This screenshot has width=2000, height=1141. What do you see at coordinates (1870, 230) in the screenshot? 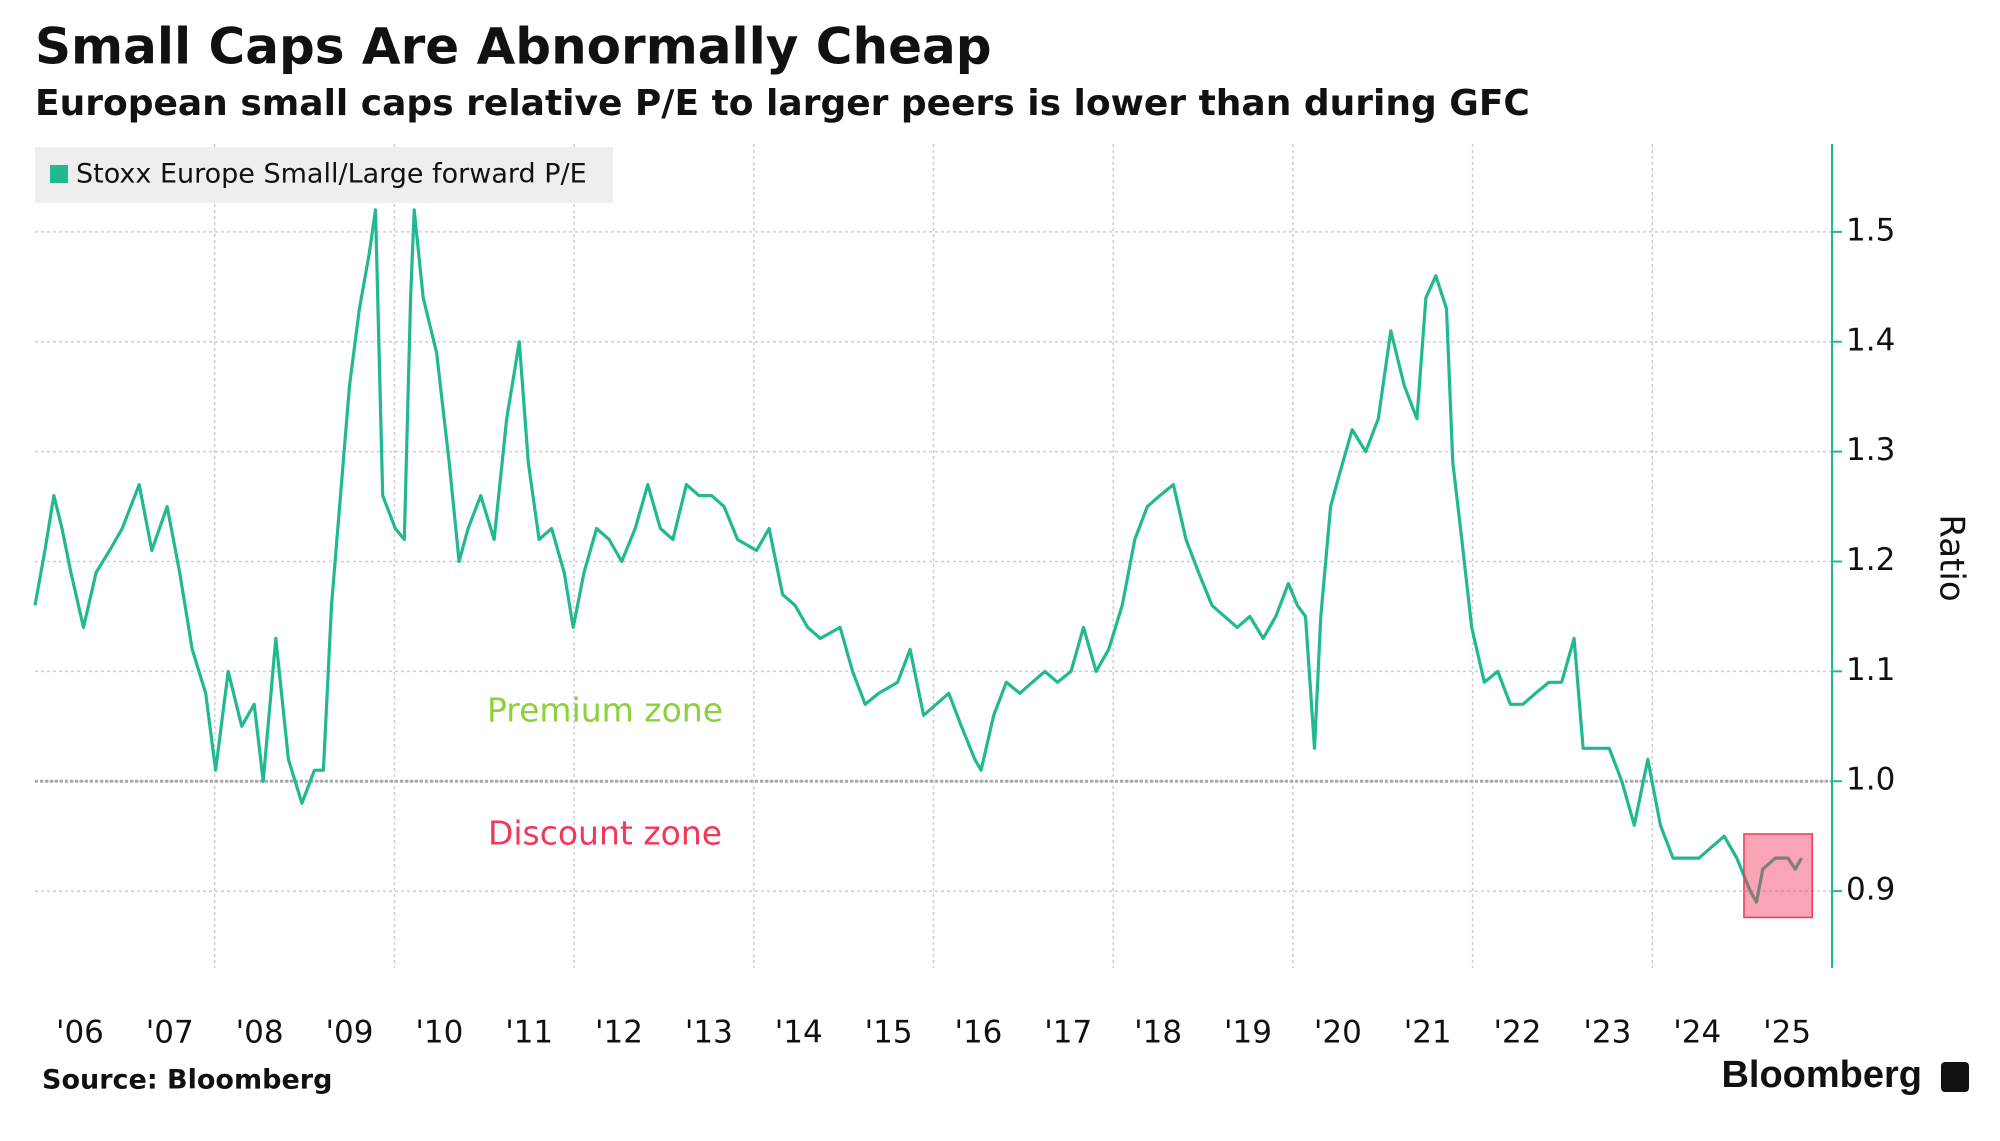
I see `y-tick-label: 1.5` at bounding box center [1870, 230].